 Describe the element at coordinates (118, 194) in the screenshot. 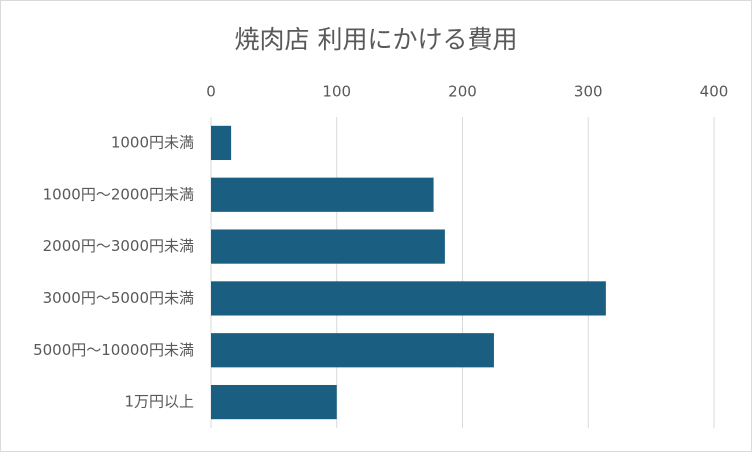

I see `y-tick-label: 1000円～2000円未満` at that location.